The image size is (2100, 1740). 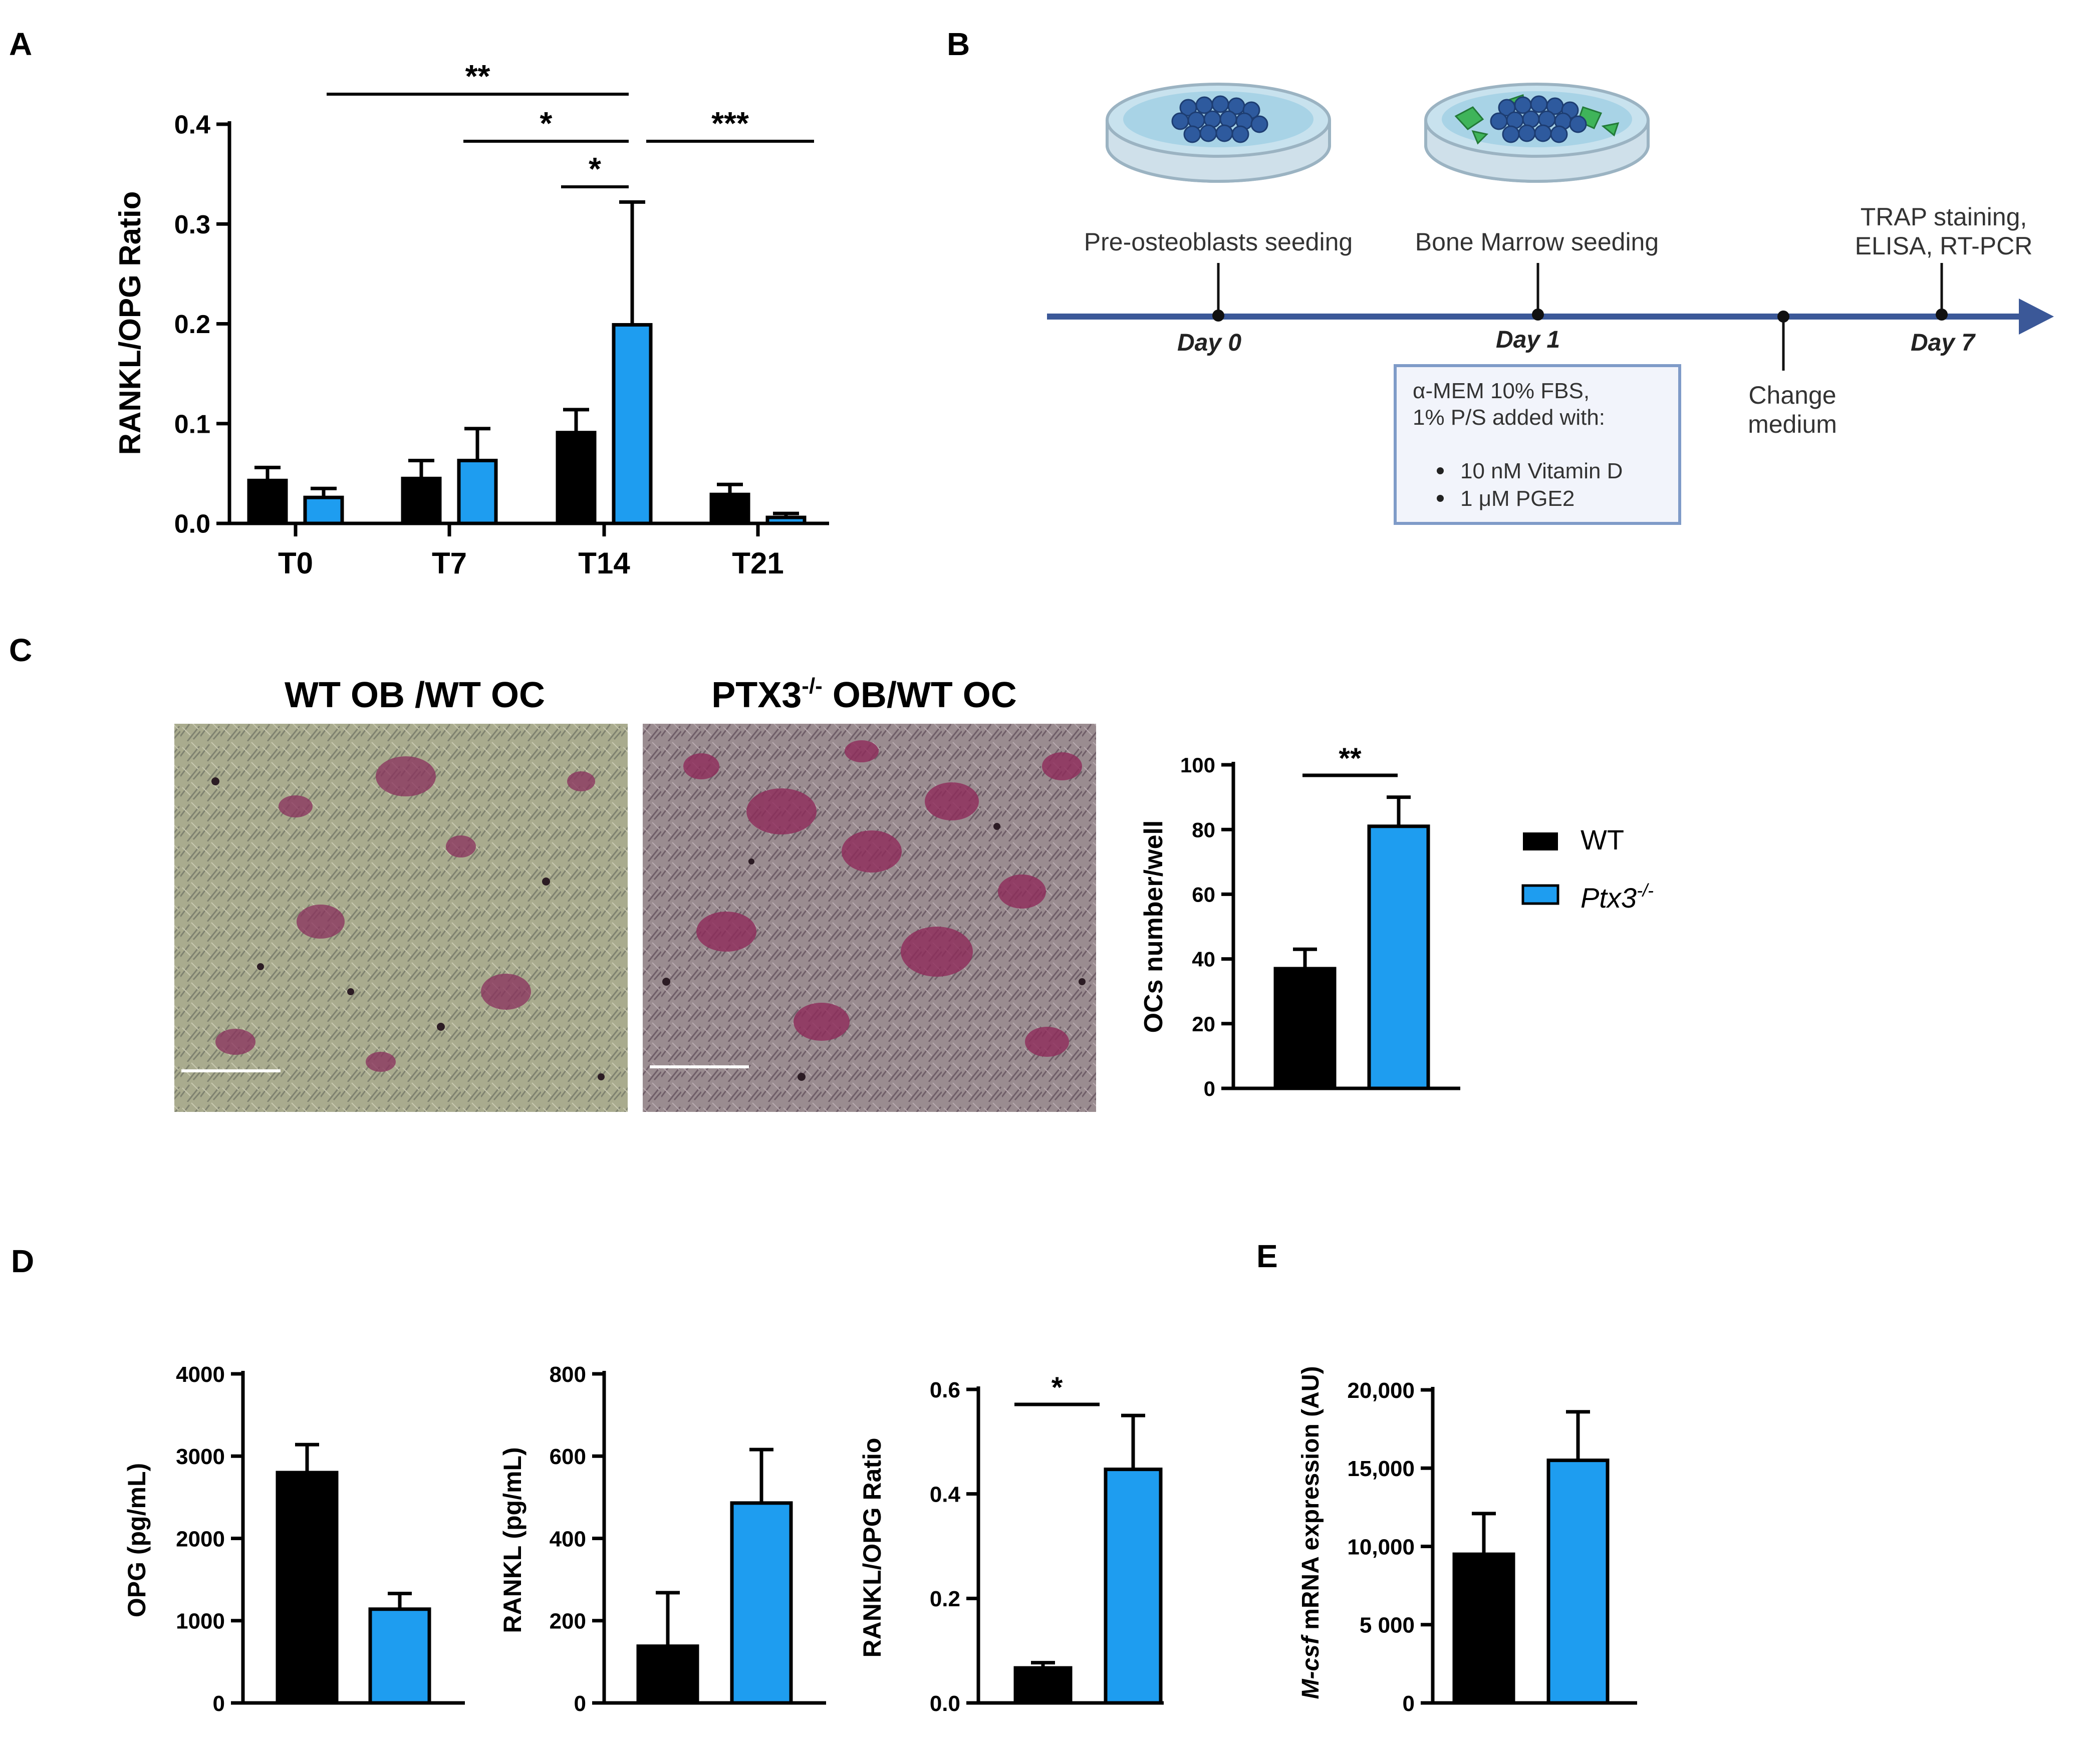 I want to click on petri-dish-bone-marrow-icon, so click(x=1537, y=133).